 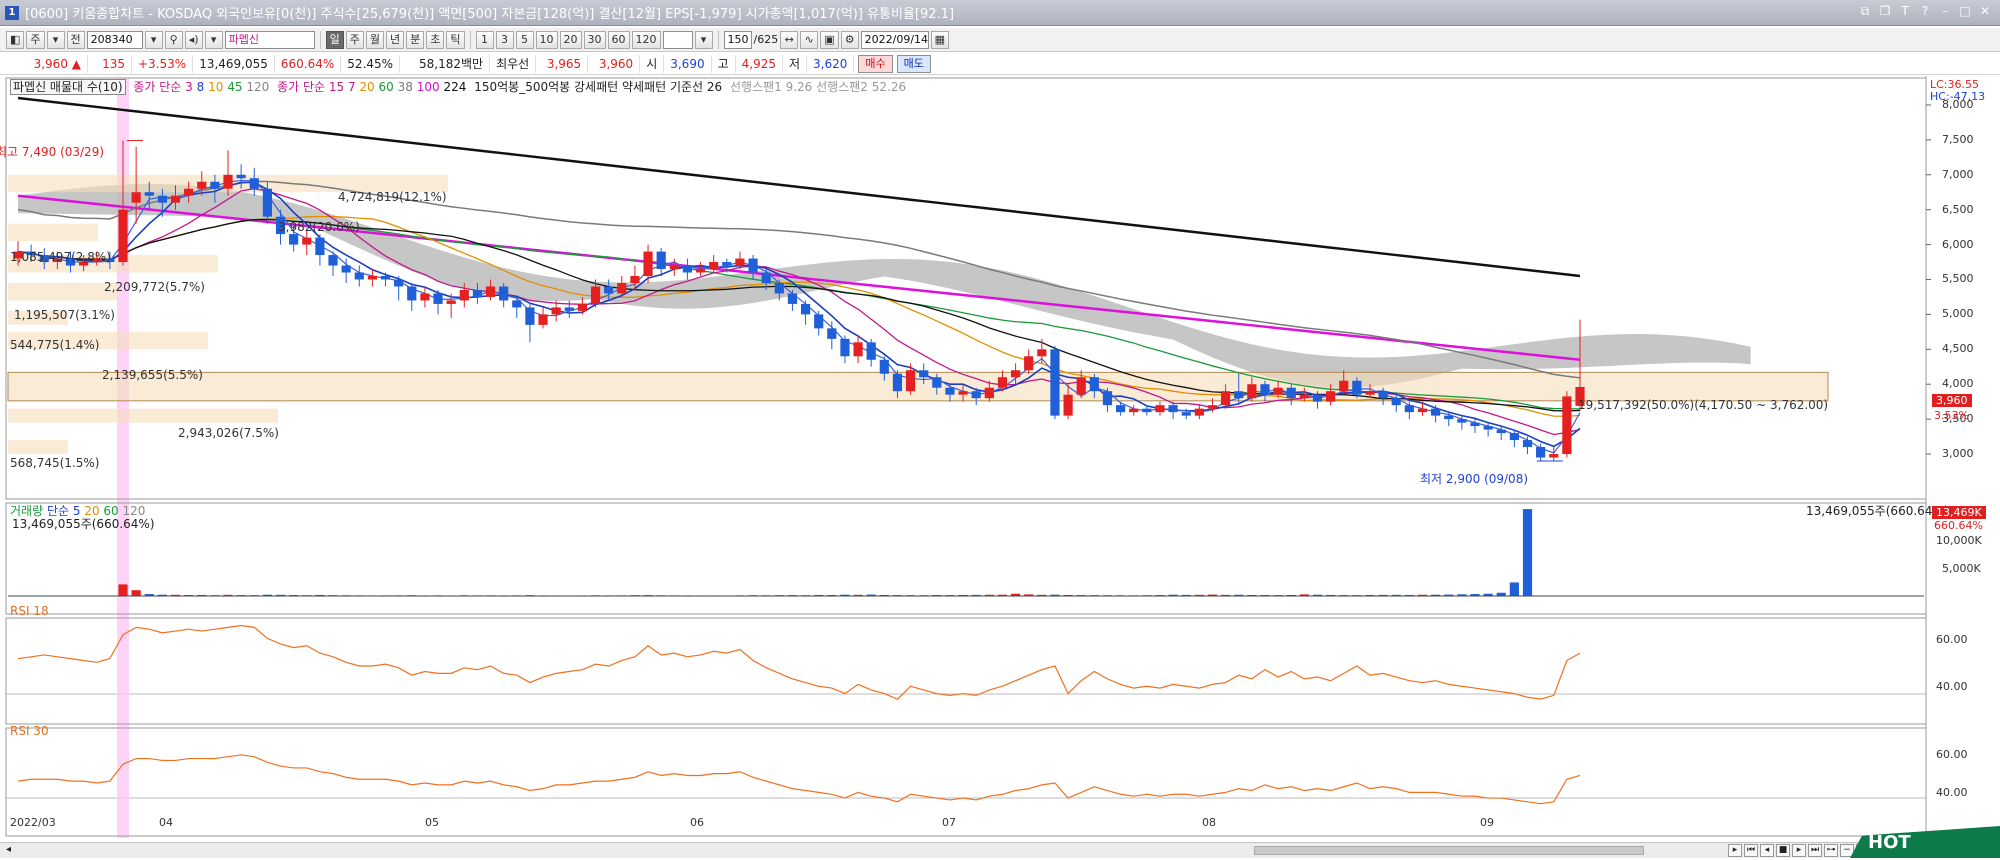 I want to click on count-total: /625, so click(x=766, y=39).